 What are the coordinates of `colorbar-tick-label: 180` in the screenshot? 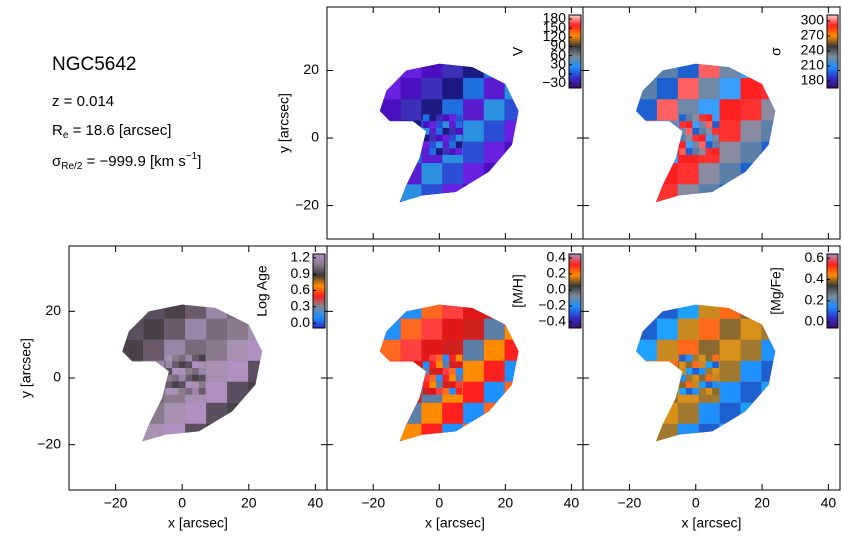 It's located at (813, 80).